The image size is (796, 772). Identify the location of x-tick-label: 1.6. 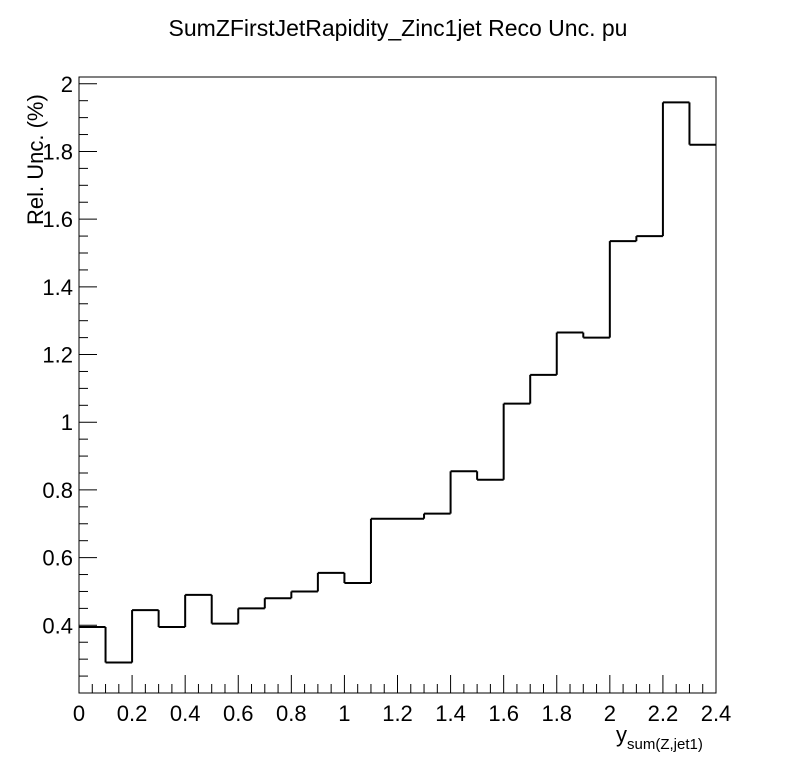
(503, 713).